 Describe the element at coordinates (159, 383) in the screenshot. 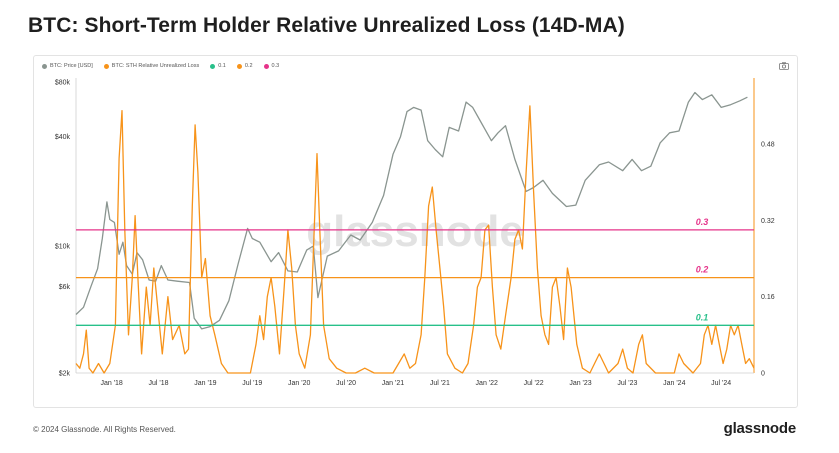

I see `x-tick-label: Jul '18` at that location.